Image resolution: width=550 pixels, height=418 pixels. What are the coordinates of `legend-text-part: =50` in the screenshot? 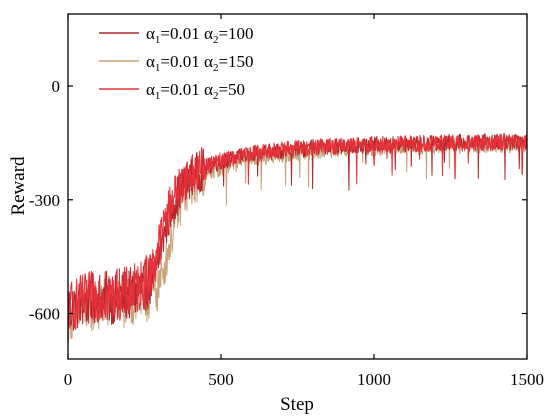 It's located at (231, 89).